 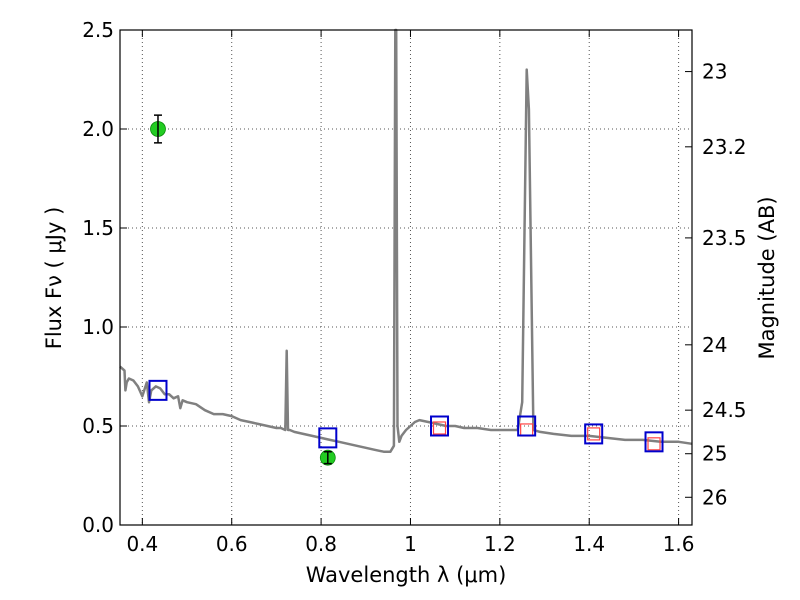 What do you see at coordinates (714, 454) in the screenshot?
I see `y2-tick-label: 25` at bounding box center [714, 454].